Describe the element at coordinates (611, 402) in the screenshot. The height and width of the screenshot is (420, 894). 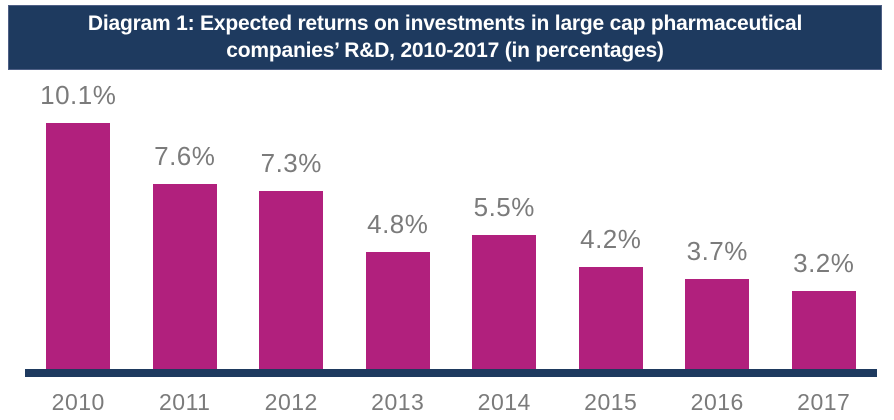
I see `x-tick-2015: 2015` at that location.